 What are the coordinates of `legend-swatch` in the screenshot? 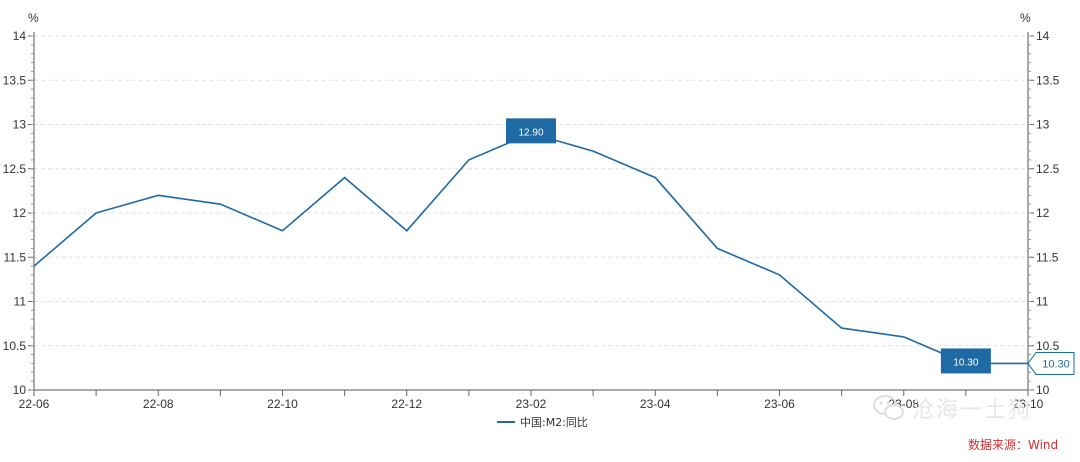 It's located at (506, 422).